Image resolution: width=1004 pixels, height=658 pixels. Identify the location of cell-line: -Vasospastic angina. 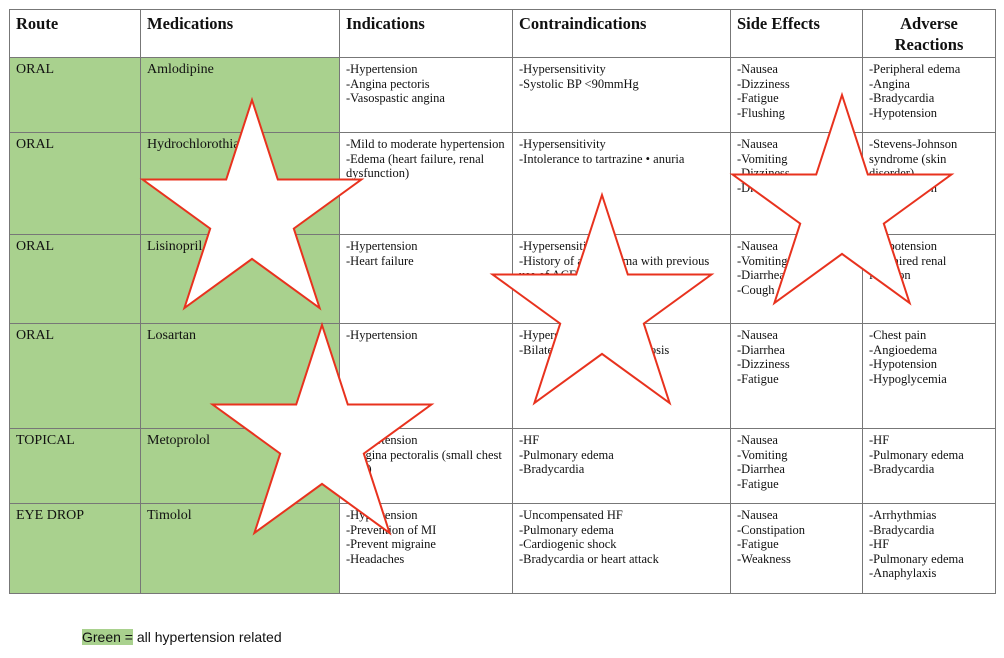
(395, 98).